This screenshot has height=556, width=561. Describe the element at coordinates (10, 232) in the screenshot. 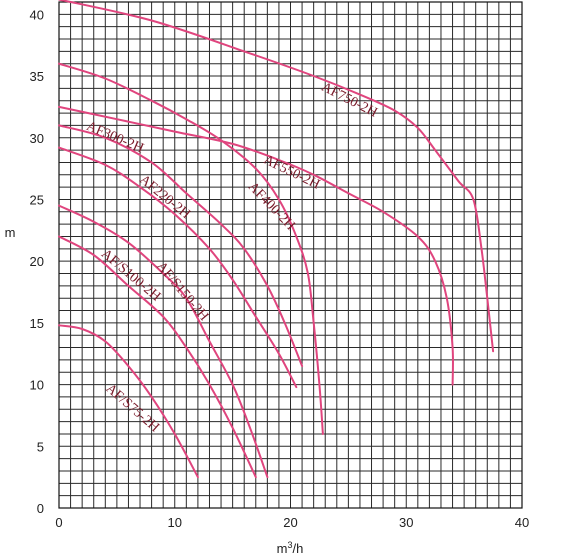

I see `y-axis-label: m` at that location.